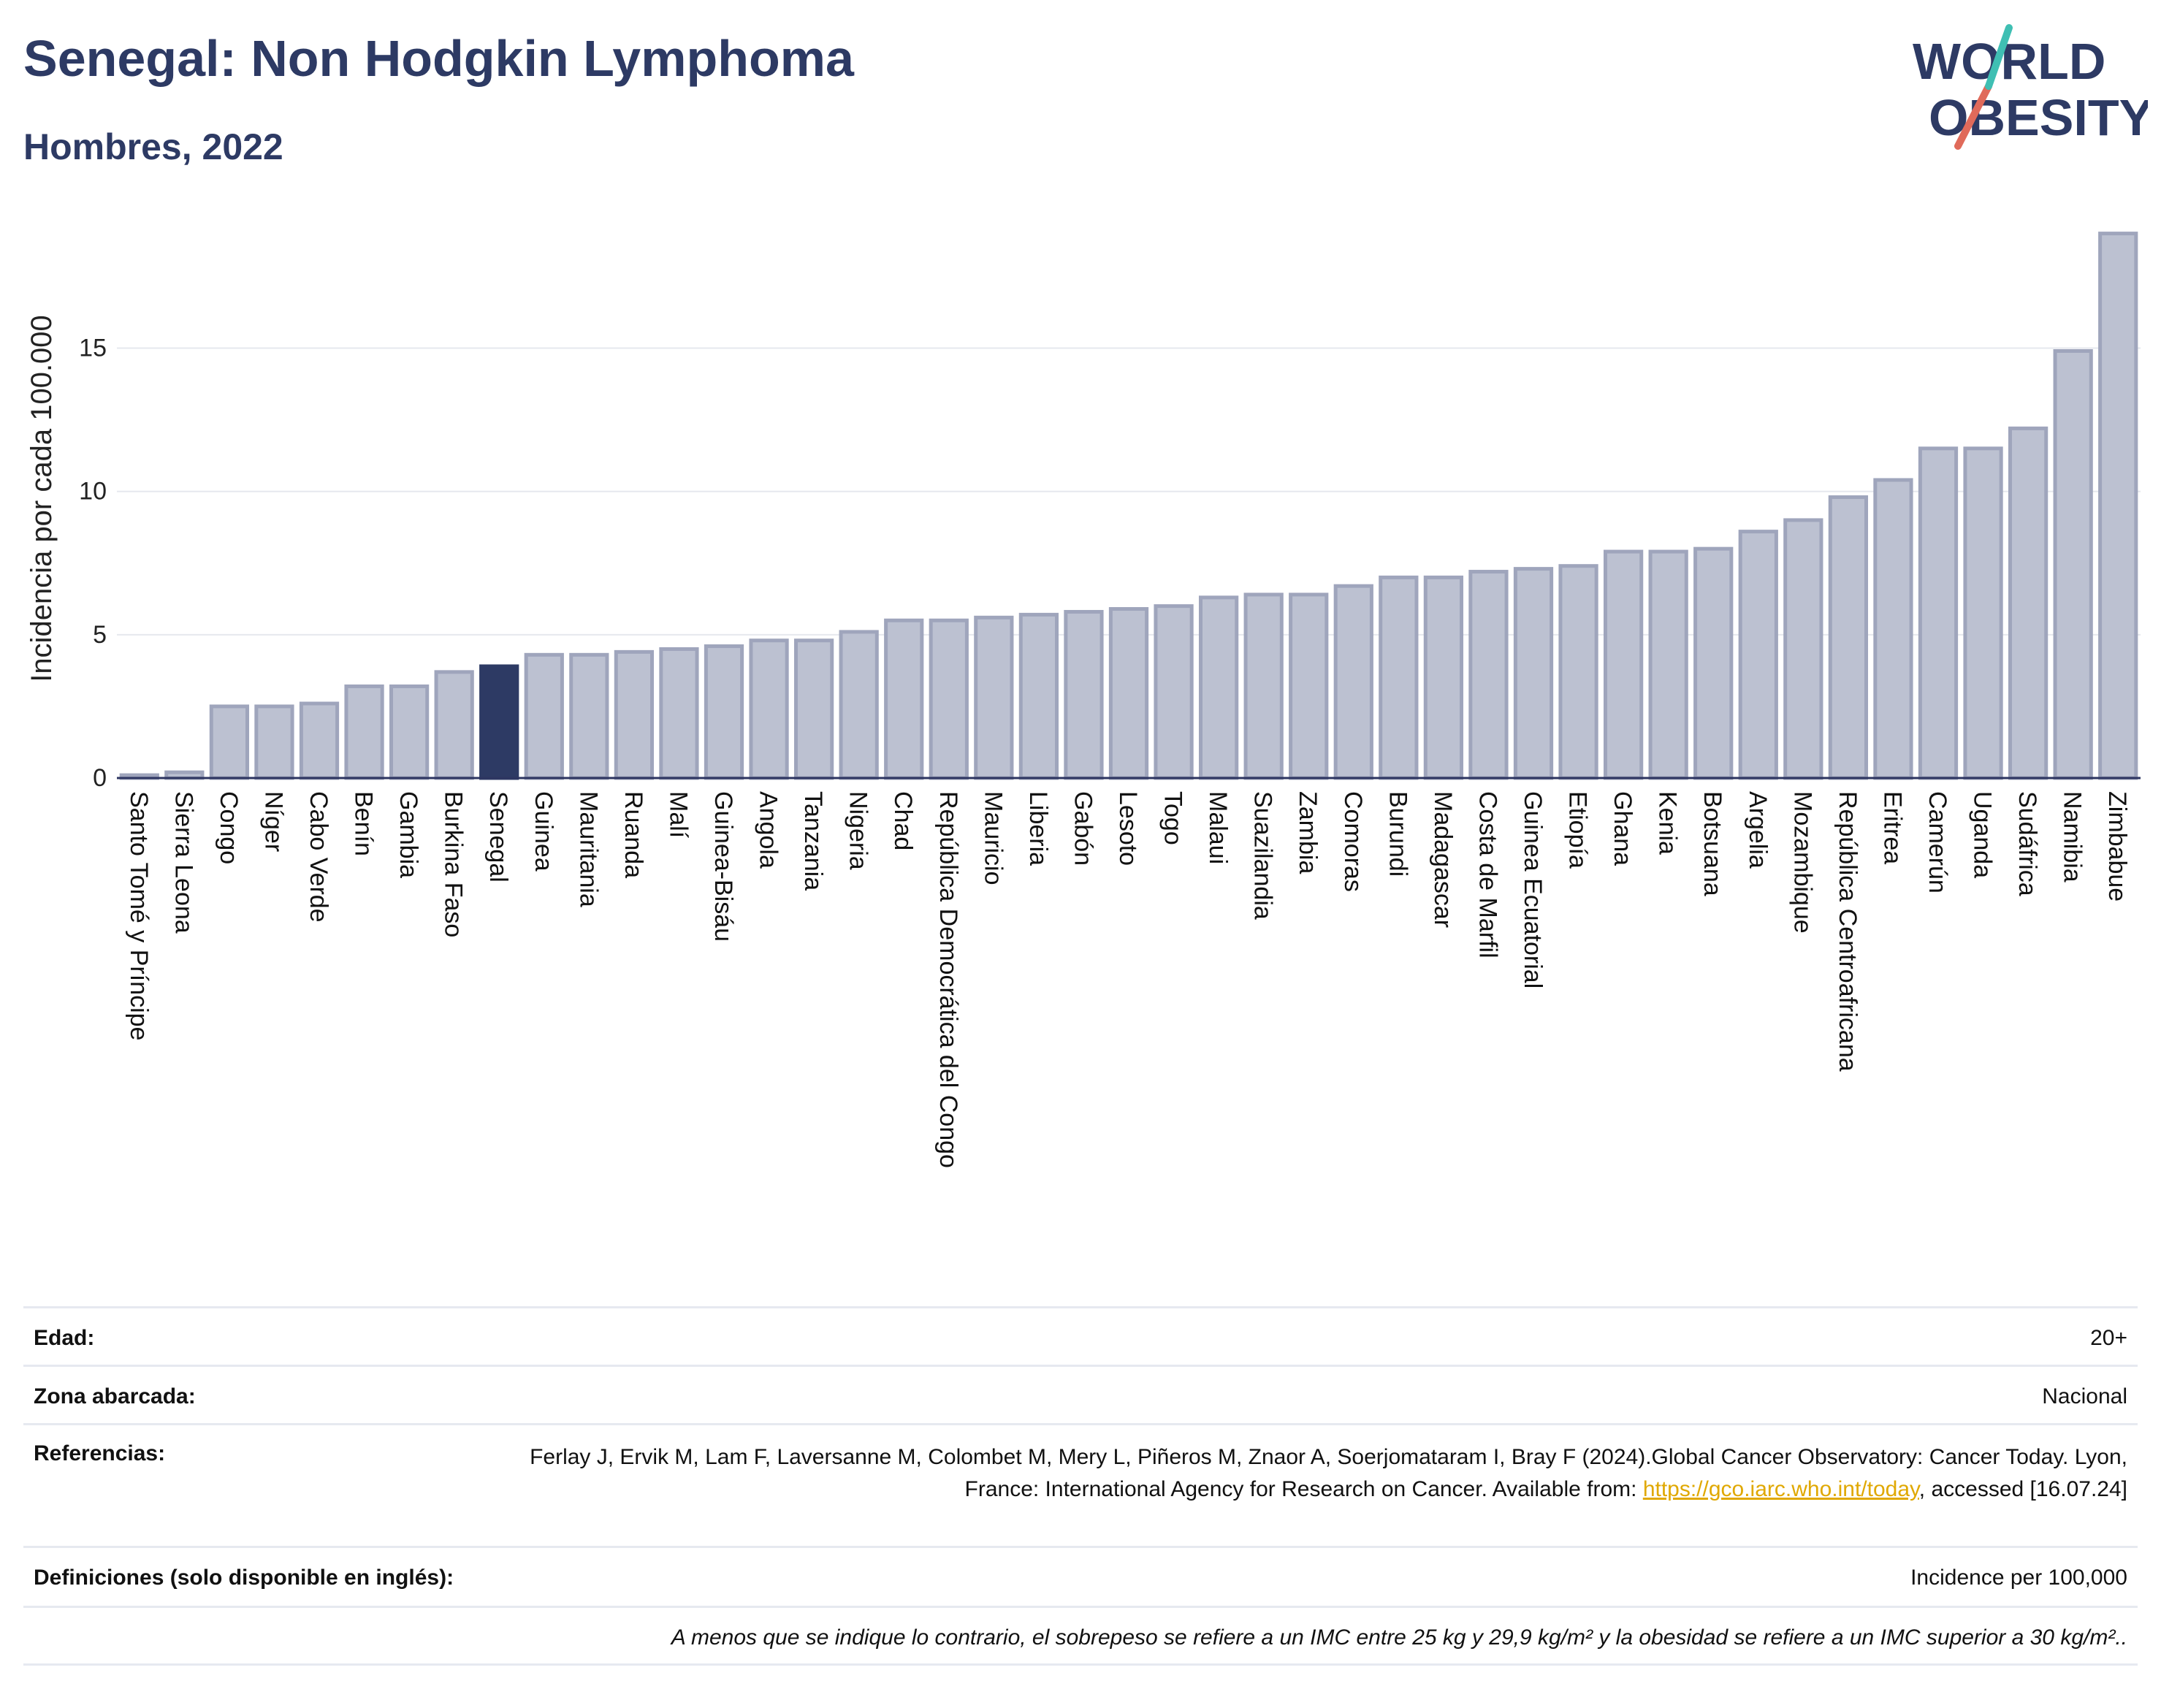 The image size is (2161, 1708). Describe the element at coordinates (499, 722) in the screenshot. I see `bar-senegal` at that location.